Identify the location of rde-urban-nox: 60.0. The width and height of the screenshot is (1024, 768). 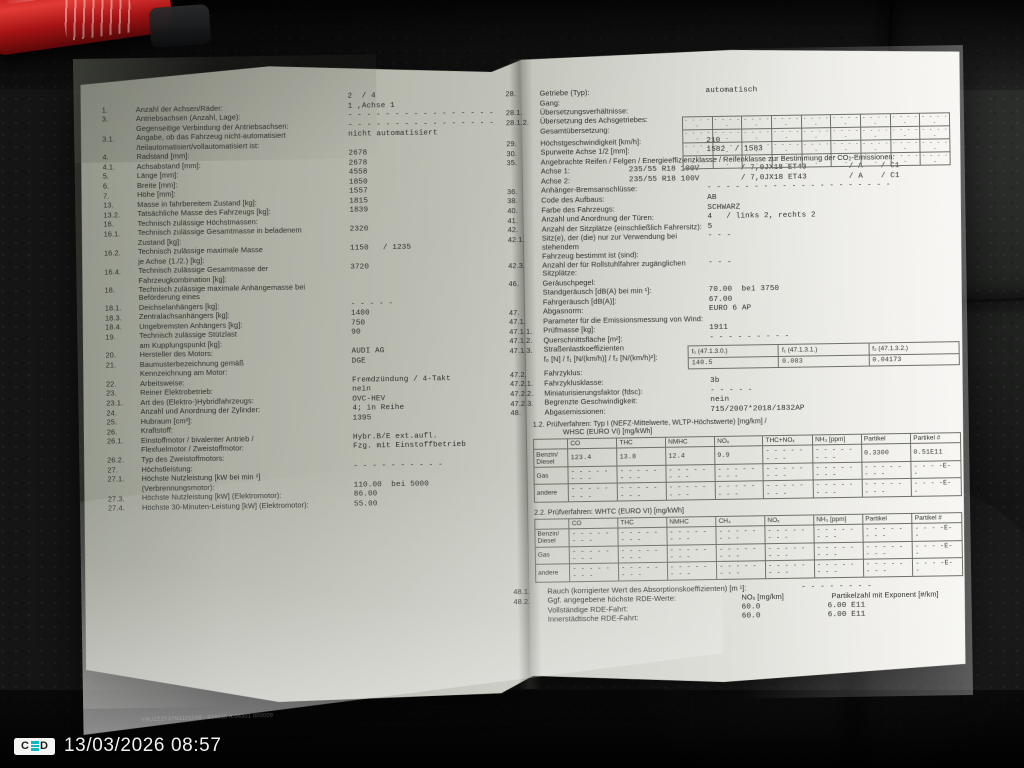
(751, 616).